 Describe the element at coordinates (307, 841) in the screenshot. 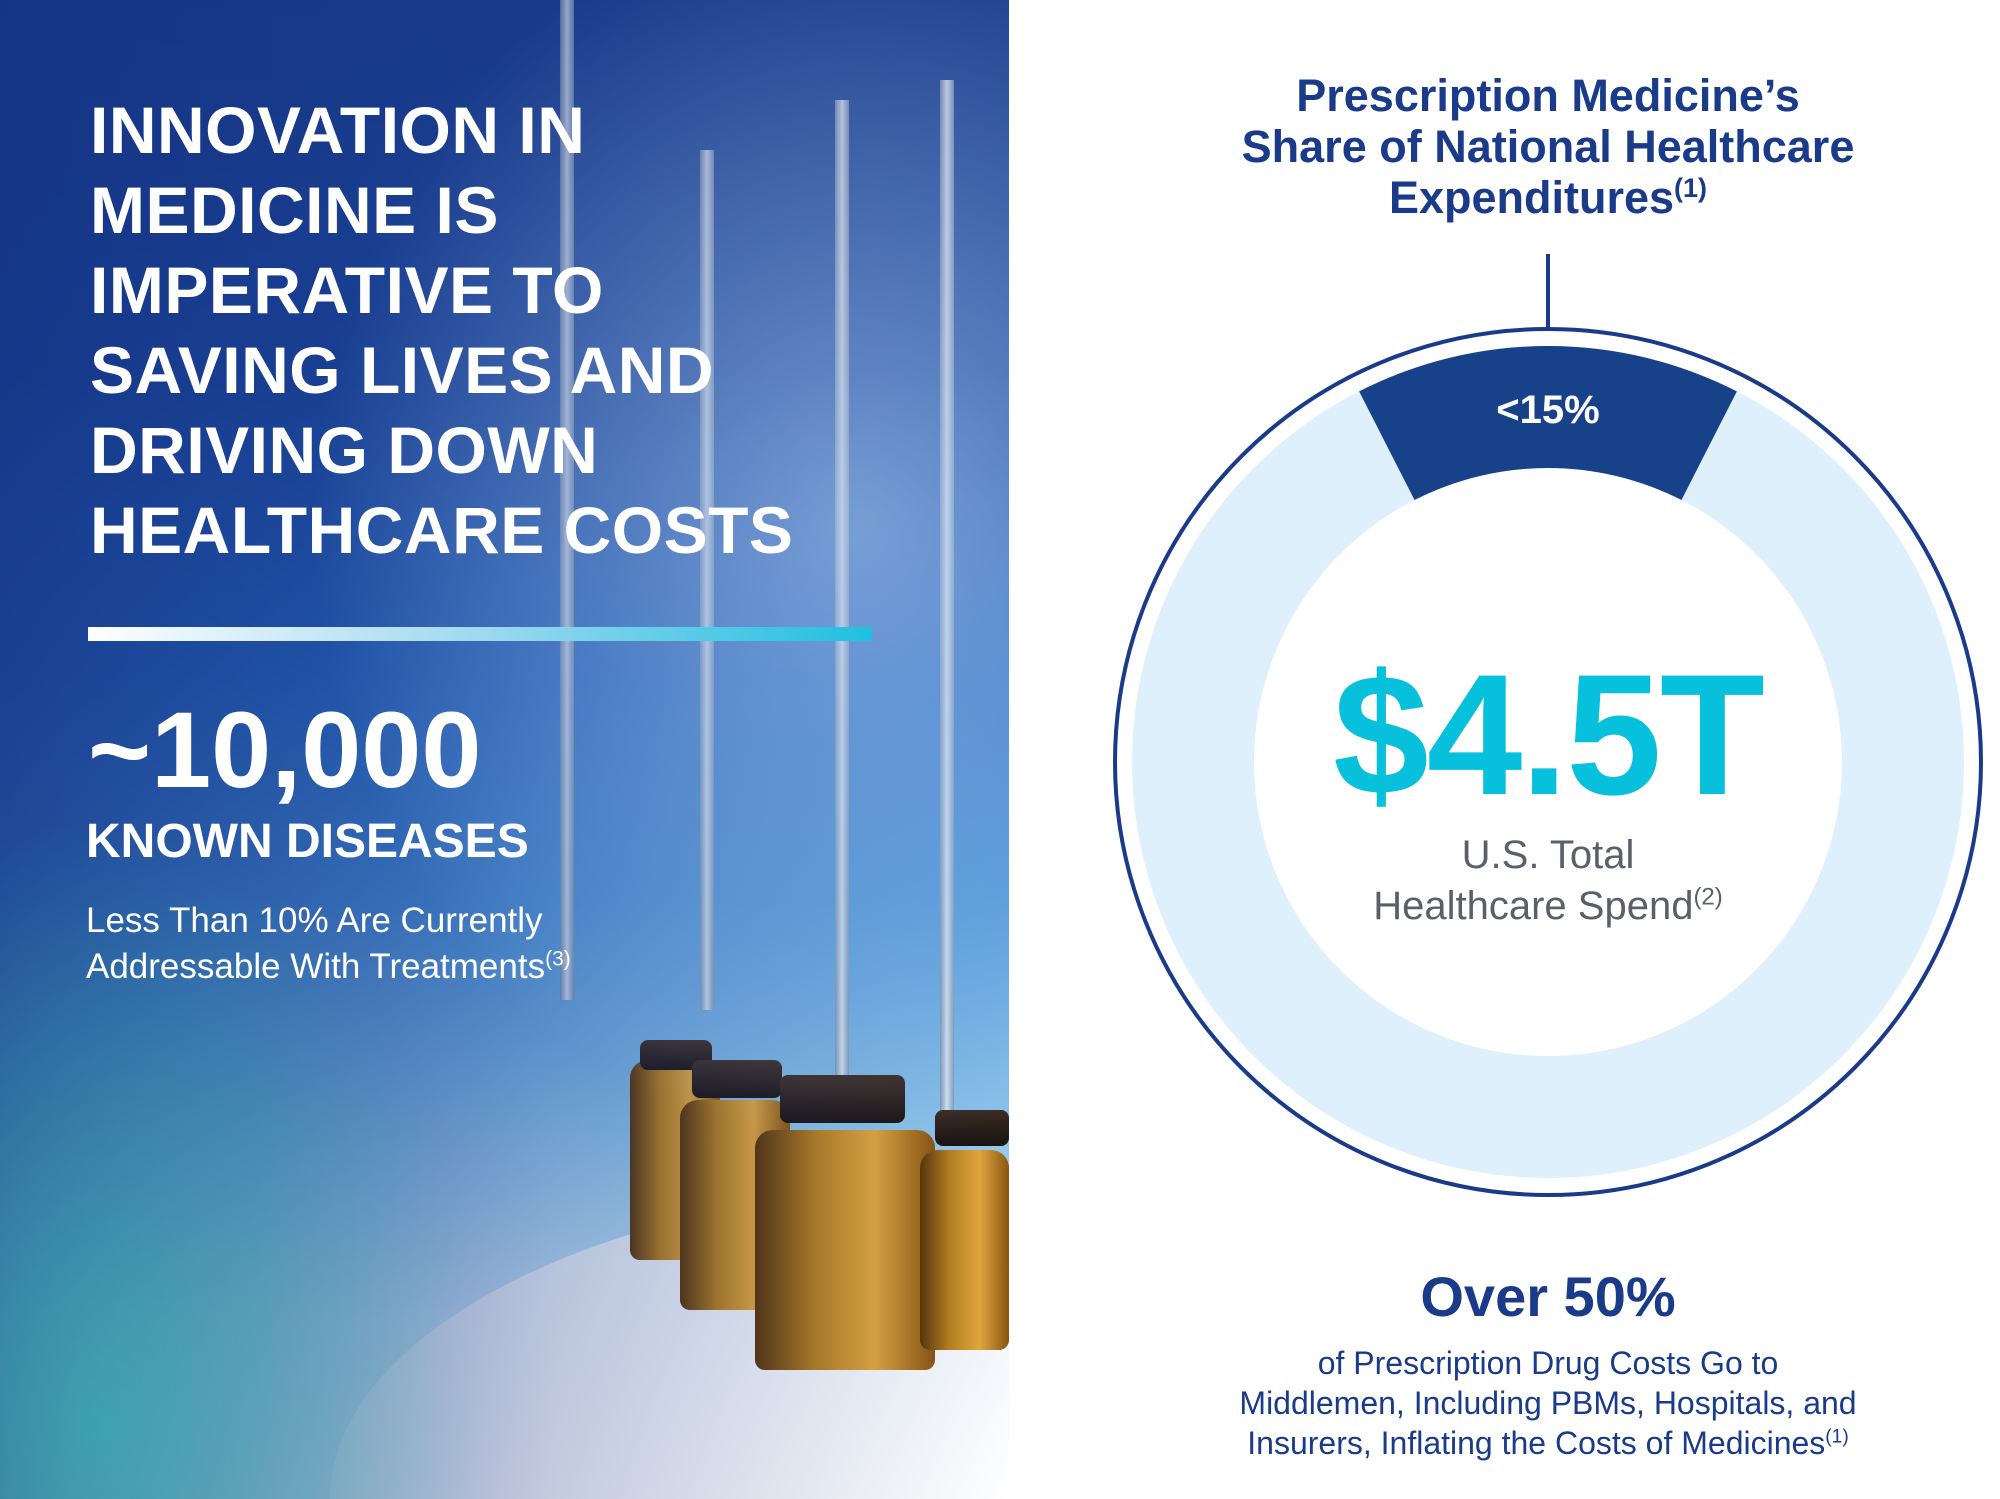

I see `disease-label: KNOWN DISEASES` at that location.